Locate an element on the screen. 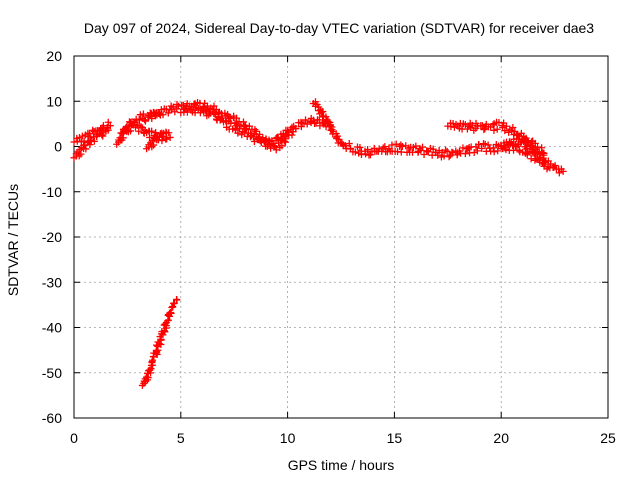  y-axis-label: SDTVAR / TECUs is located at coordinates (13, 240).